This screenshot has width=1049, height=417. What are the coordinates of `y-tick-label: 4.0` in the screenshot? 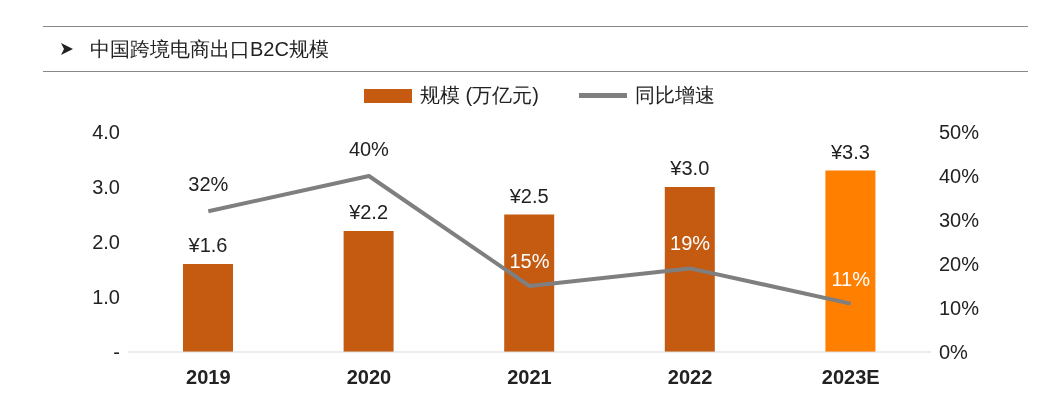 It's located at (106, 132).